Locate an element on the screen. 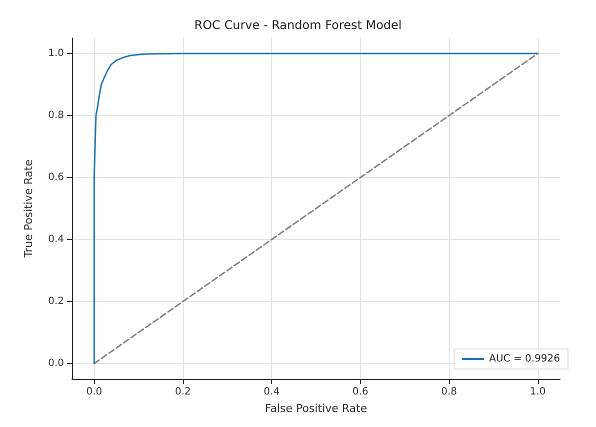 This screenshot has width=596, height=427. x-tick-label: 0.4 is located at coordinates (272, 392).